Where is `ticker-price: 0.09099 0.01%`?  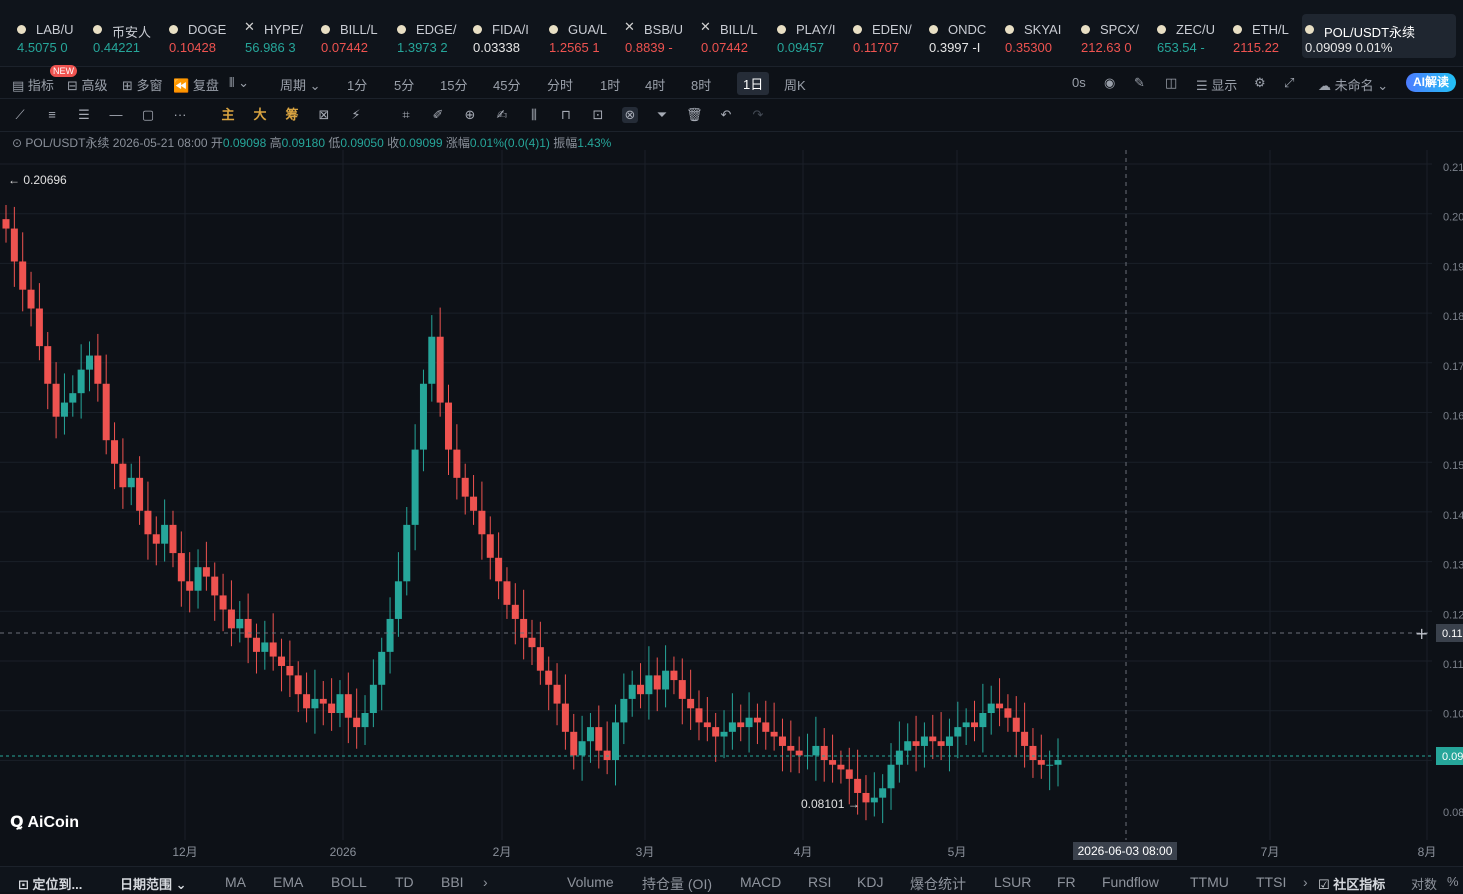 ticker-price: 0.09099 0.01% is located at coordinates (1349, 47).